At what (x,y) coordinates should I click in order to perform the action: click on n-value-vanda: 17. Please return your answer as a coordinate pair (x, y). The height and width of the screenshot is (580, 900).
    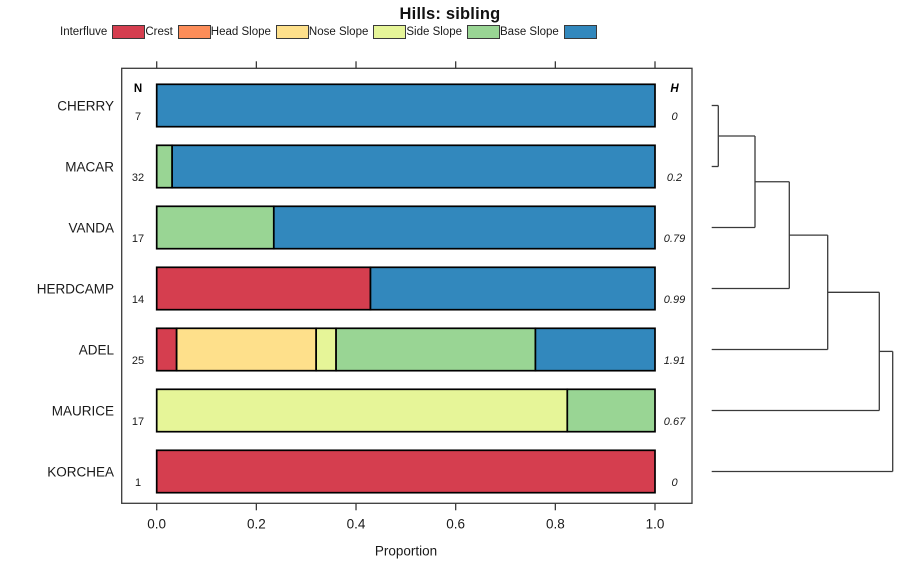
    Looking at the image, I should click on (138, 238).